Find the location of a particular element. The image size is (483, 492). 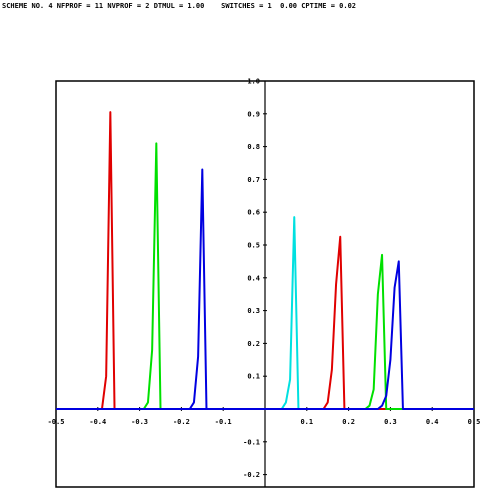

x-tick-label: -0.2 is located at coordinates (181, 422).